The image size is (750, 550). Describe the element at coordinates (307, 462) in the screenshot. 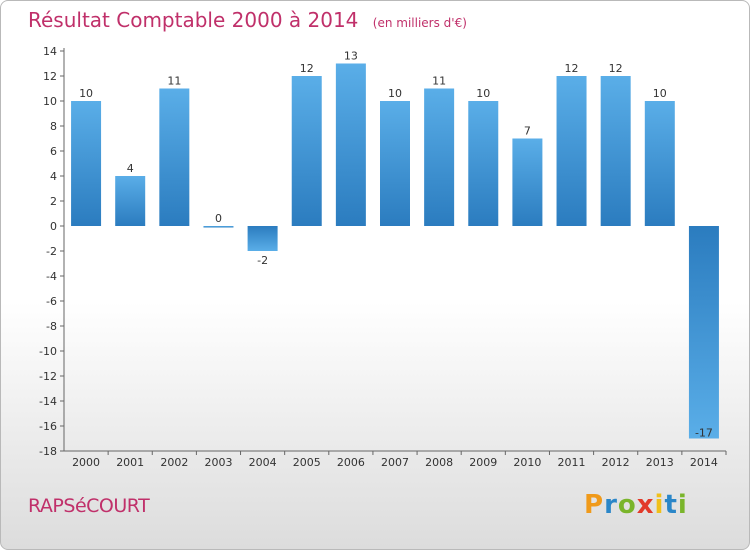

I see `x-tick-label: 2005` at that location.